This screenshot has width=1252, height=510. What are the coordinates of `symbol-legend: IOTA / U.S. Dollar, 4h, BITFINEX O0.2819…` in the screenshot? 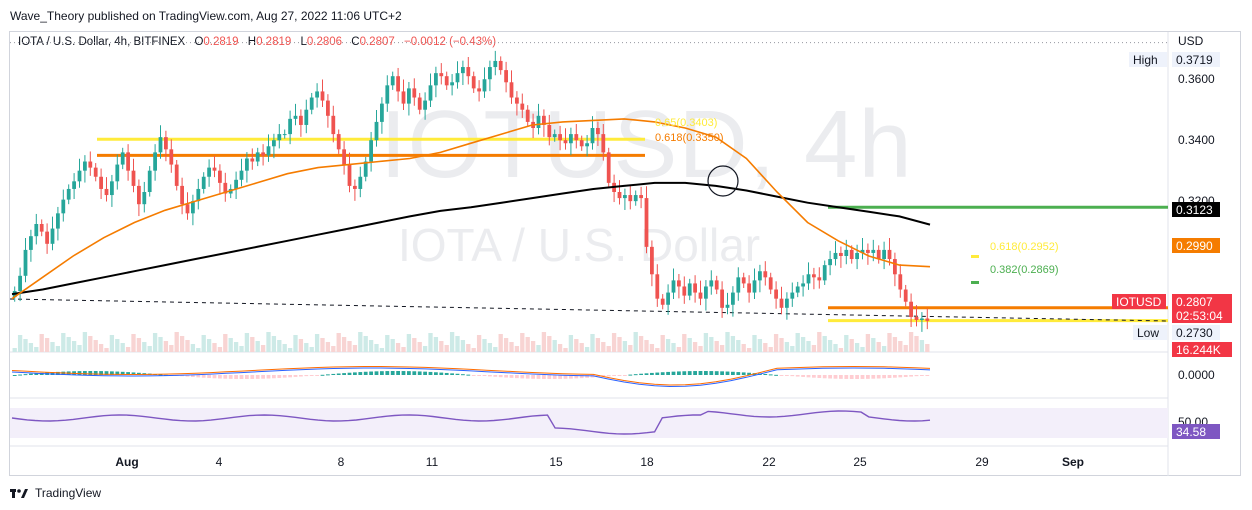 It's located at (257, 42).